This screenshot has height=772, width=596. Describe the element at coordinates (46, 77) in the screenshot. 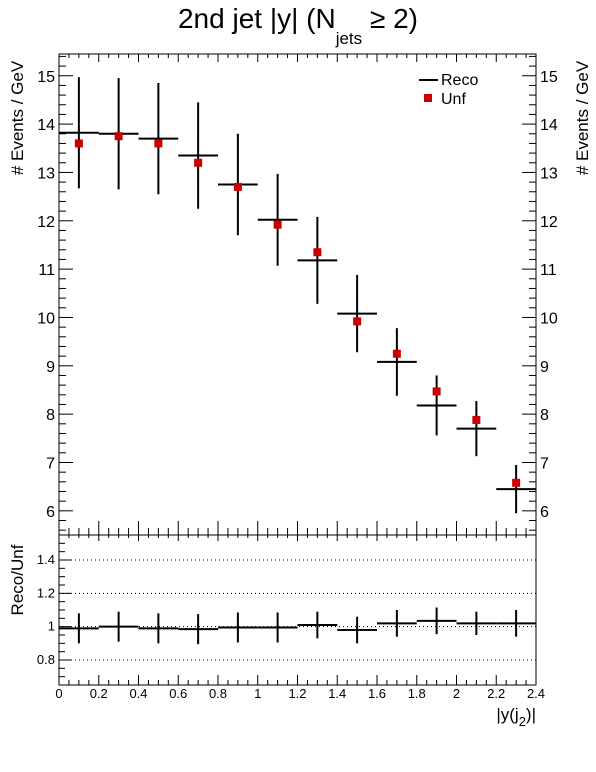

I see `y-tick-label-left: 15` at that location.